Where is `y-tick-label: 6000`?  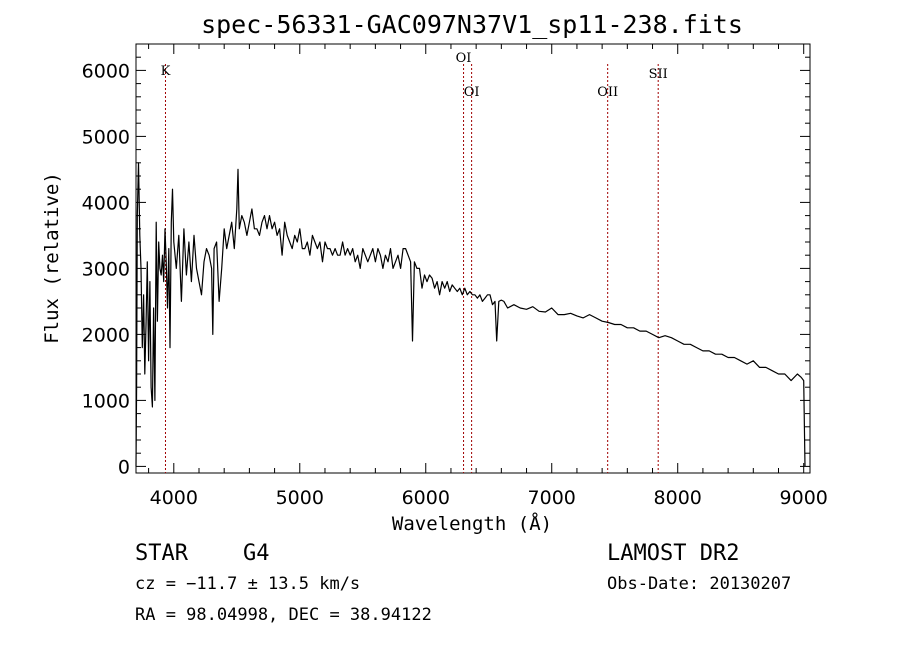 y-tick-label: 6000 is located at coordinates (106, 71).